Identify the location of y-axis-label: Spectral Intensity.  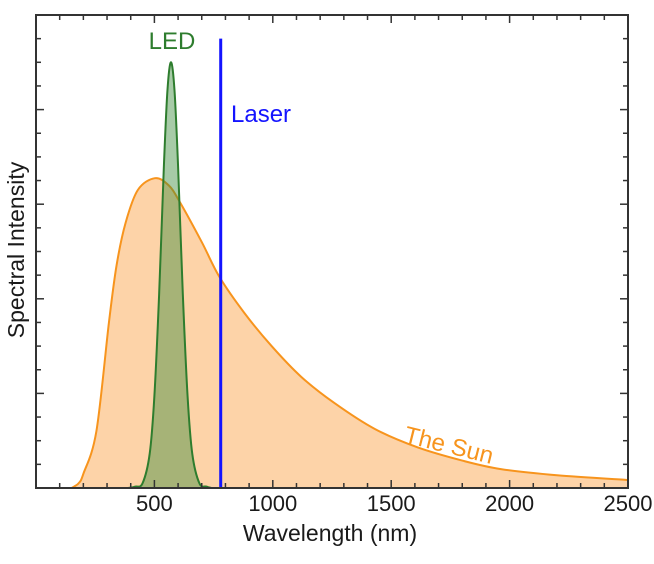
(16, 249).